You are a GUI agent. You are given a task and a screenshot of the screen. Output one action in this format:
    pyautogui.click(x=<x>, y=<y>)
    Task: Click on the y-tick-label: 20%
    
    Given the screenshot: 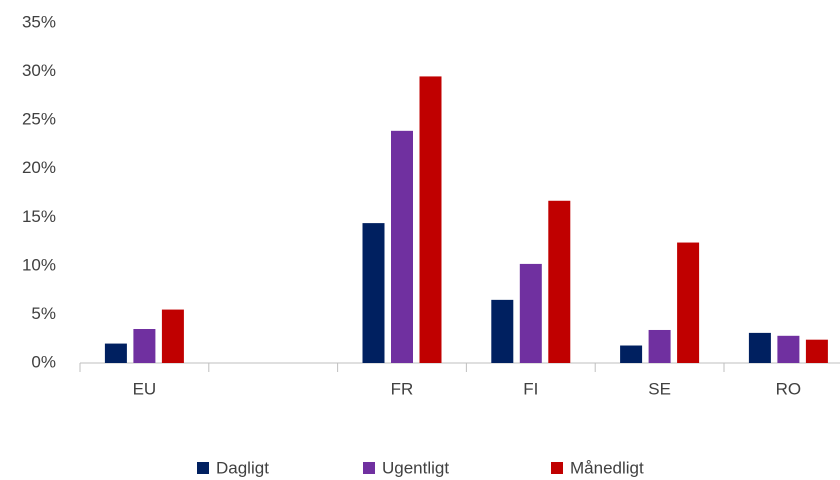 What is the action you would take?
    pyautogui.click(x=39, y=167)
    